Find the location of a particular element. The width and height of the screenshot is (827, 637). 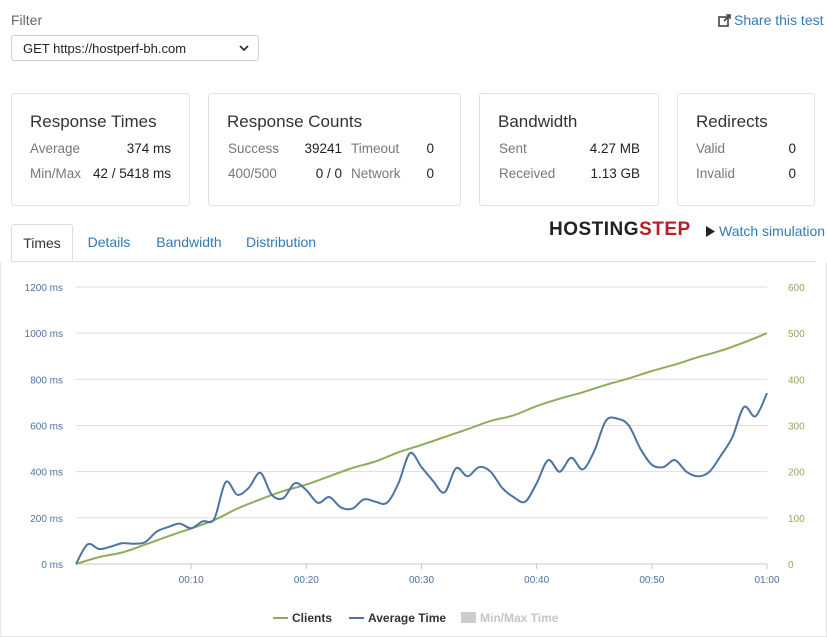

y-left-tick-label: 800 ms is located at coordinates (46, 380).